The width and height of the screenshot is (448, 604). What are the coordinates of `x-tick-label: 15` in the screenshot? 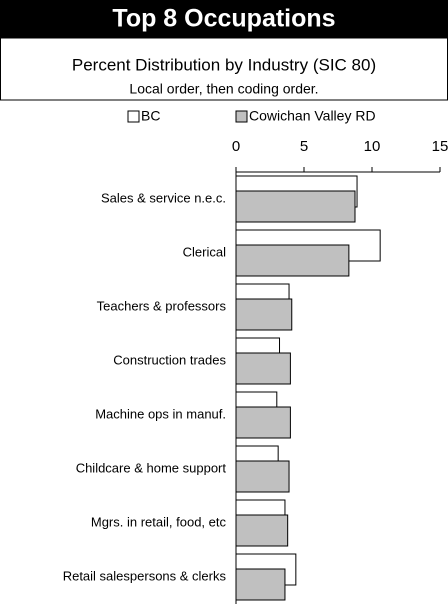 It's located at (440, 146).